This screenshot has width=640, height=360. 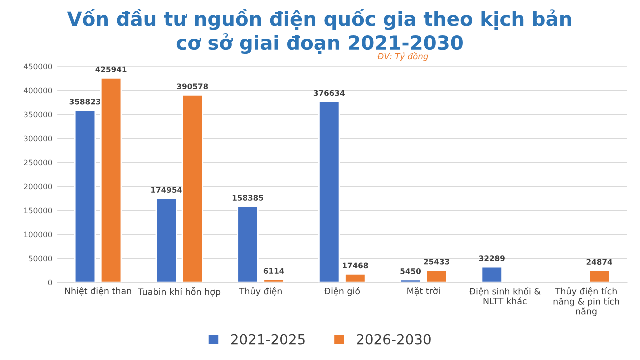 I want to click on legend-label: 2026-2030, so click(x=394, y=339).